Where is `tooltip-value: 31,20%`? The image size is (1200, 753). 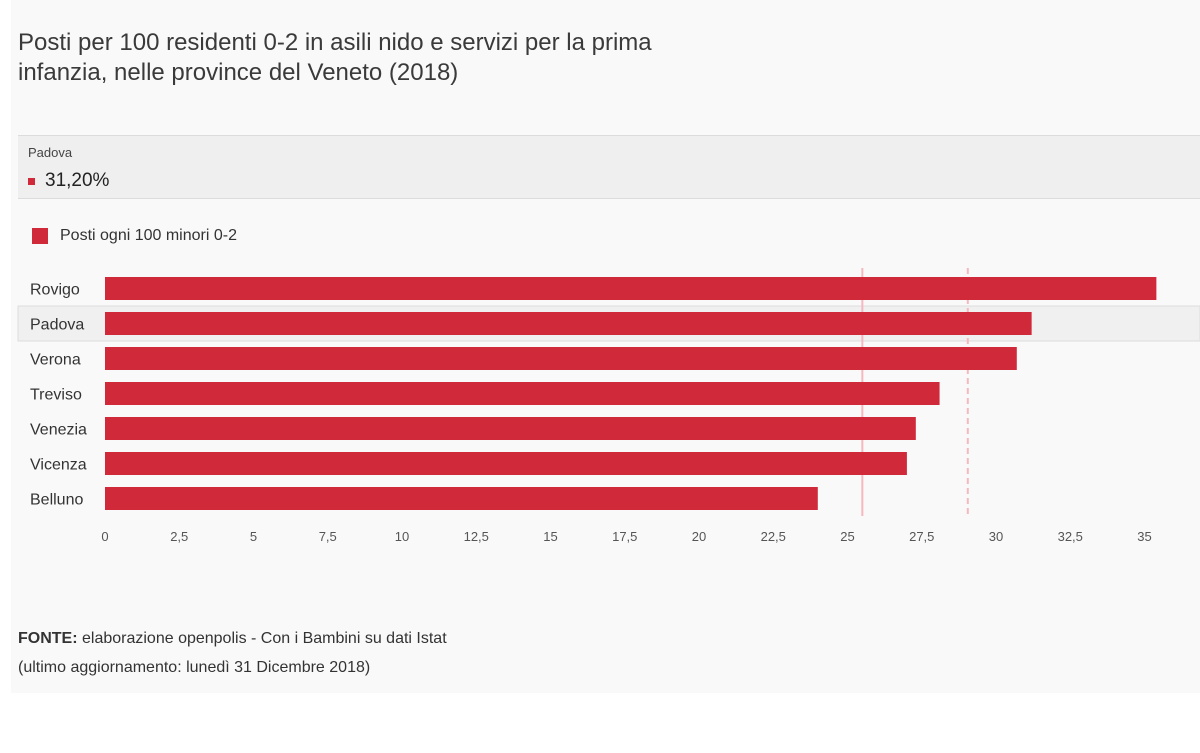
tooltip-value: 31,20% is located at coordinates (77, 180).